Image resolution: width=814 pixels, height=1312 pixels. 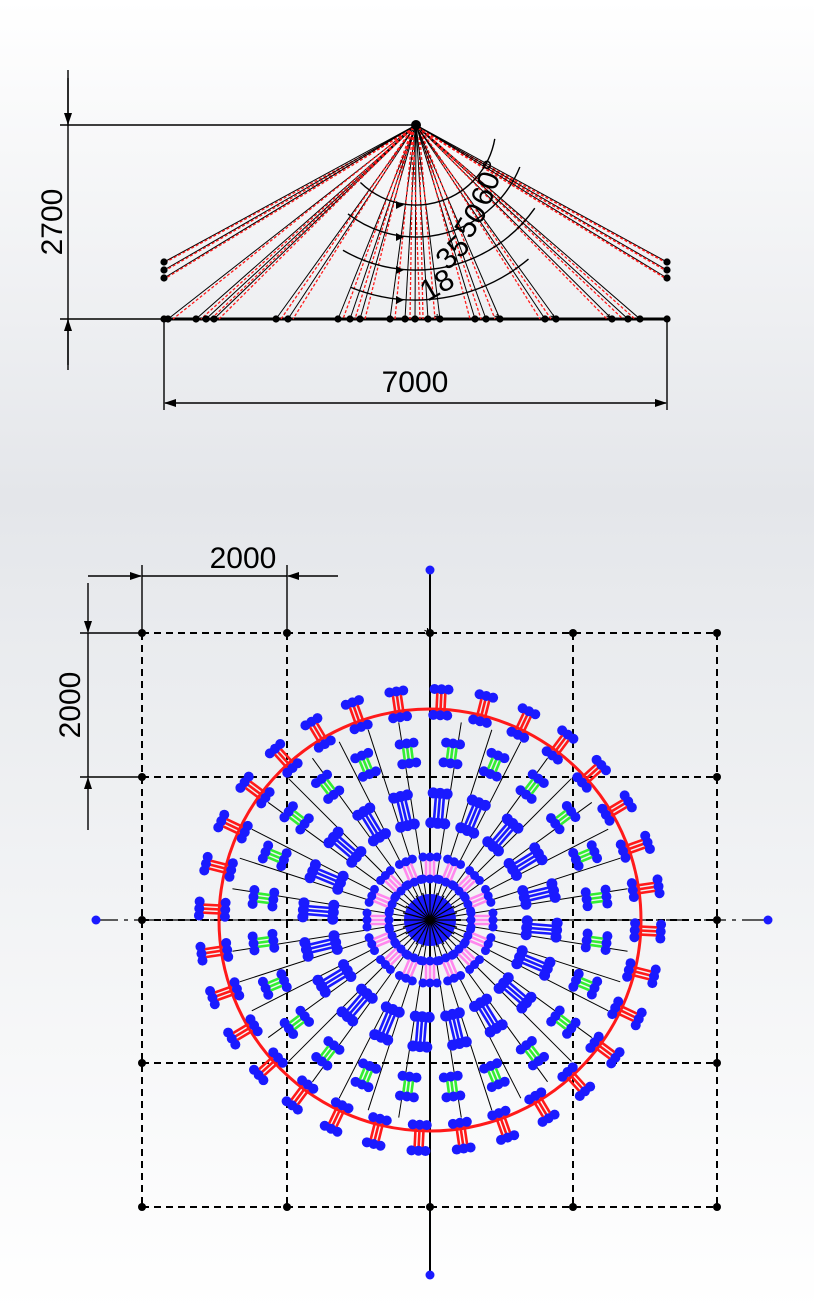 I want to click on grid-dimension-vertical: 2000, so click(x=97, y=706).